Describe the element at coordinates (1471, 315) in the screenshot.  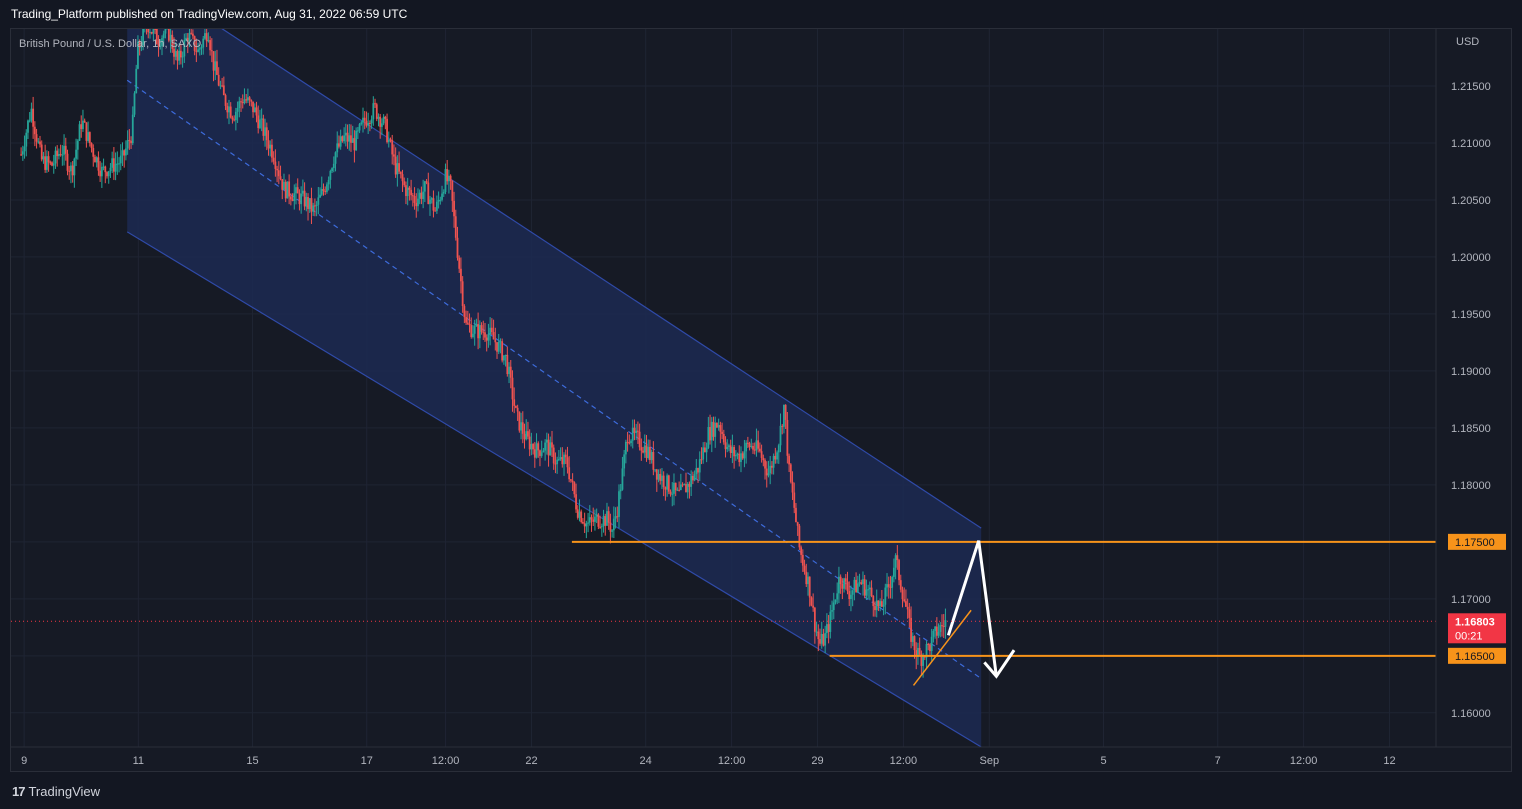
I see `y-tick-label: 1.19500` at that location.